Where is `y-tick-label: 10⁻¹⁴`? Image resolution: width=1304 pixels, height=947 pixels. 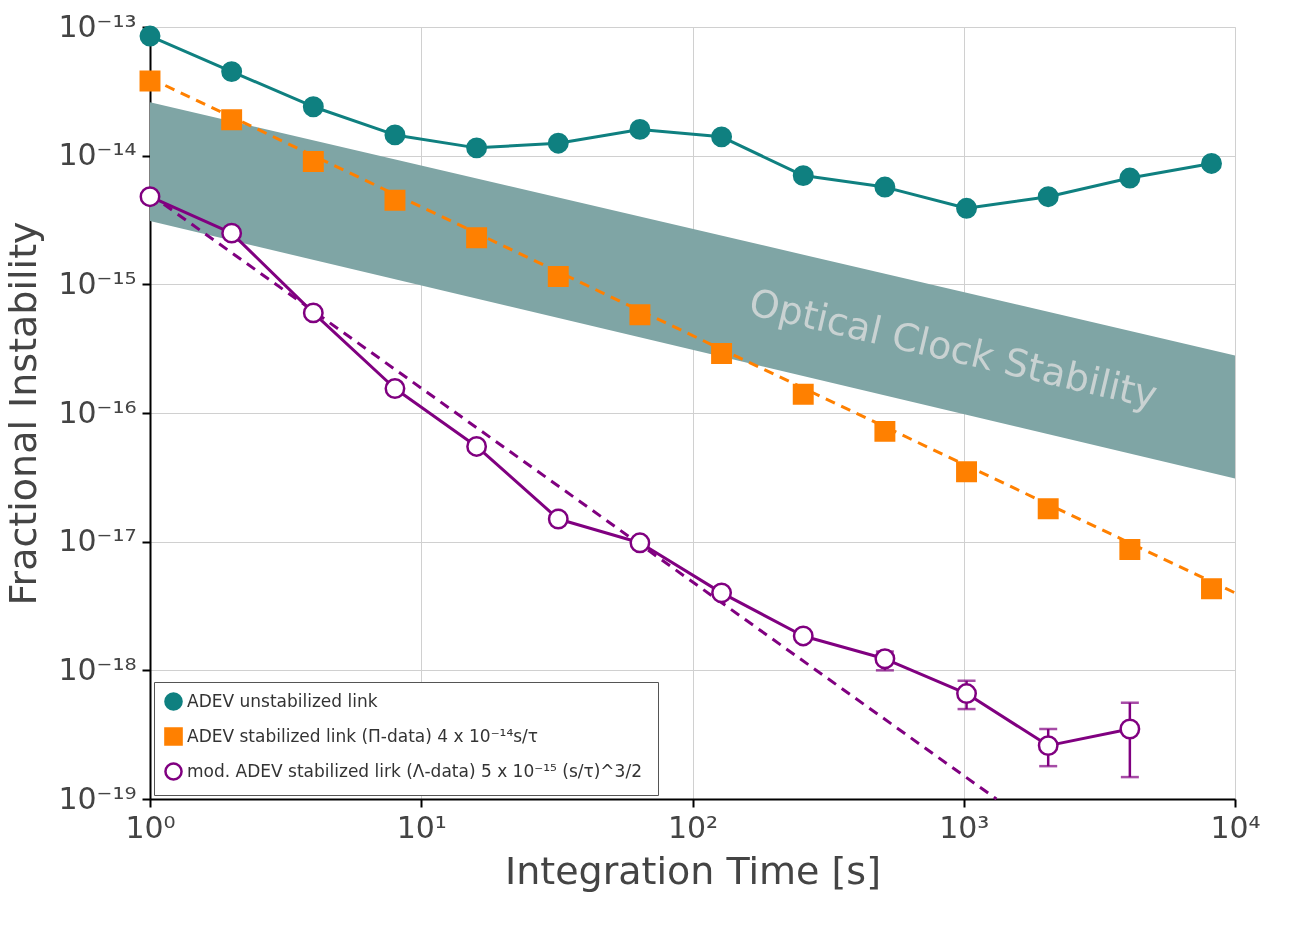 y-tick-label: 10⁻¹⁴ is located at coordinates (97, 155).